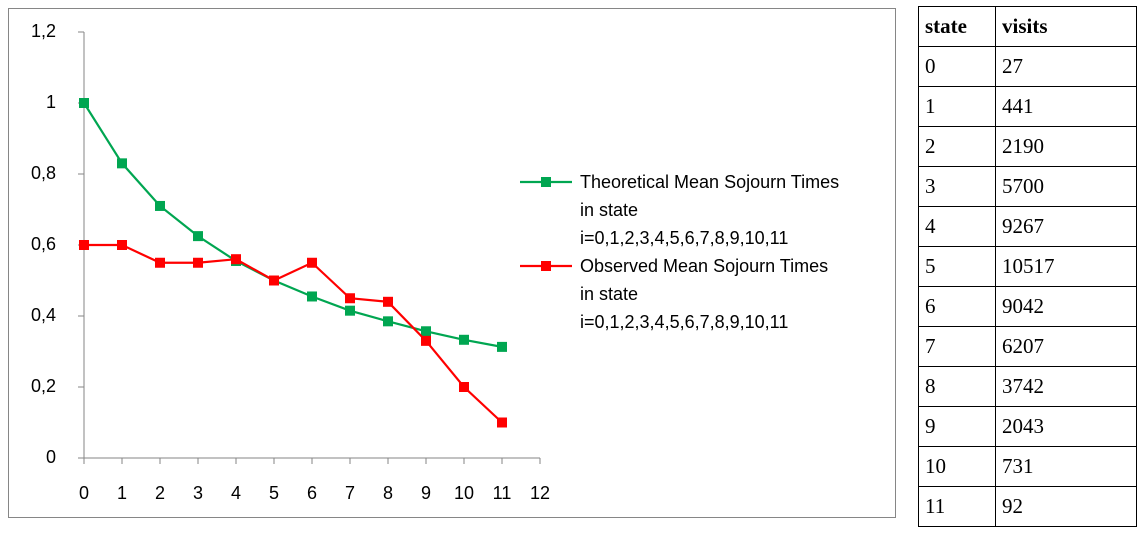 This screenshot has height=538, width=1145. I want to click on table-row: 3 5700, so click(1027, 186).